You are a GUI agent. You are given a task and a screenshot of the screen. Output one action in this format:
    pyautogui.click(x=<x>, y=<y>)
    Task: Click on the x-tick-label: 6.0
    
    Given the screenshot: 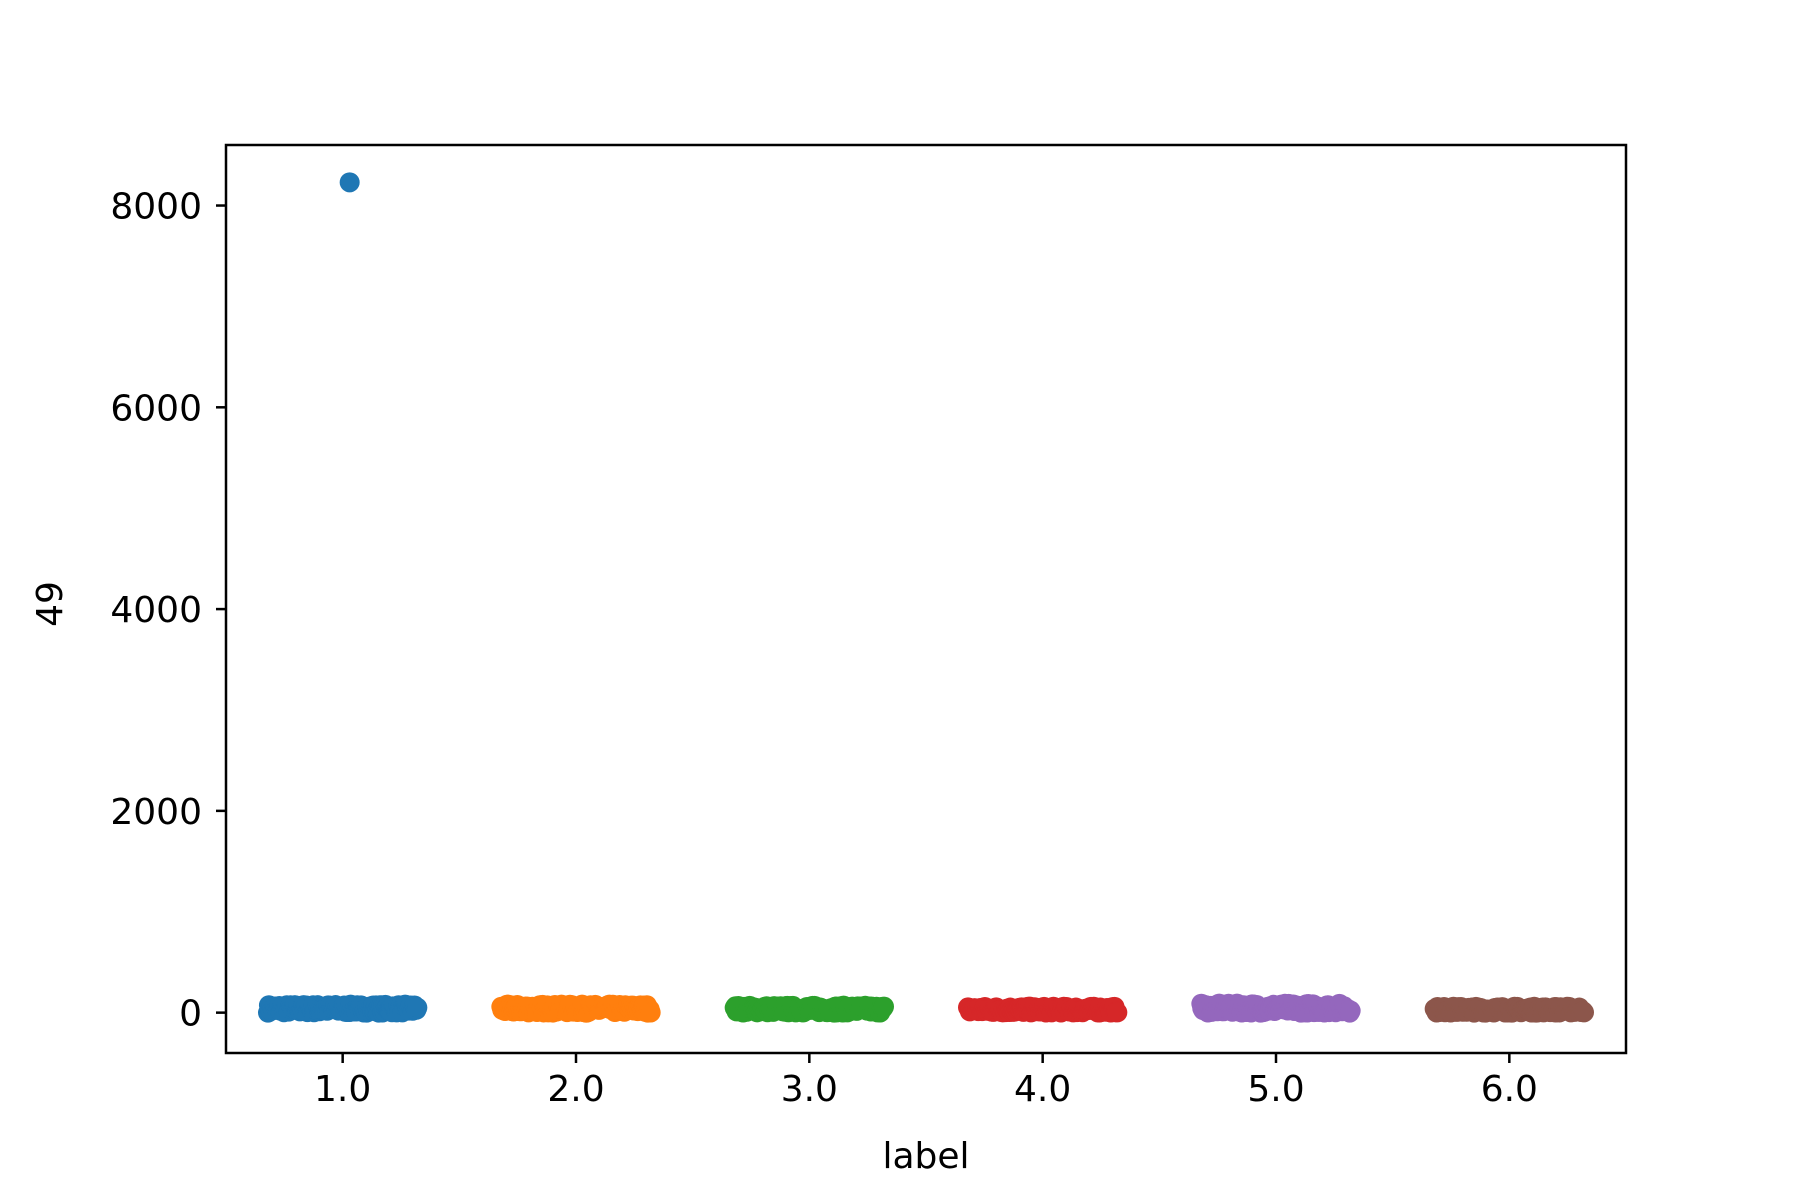 What is the action you would take?
    pyautogui.click(x=1509, y=1089)
    